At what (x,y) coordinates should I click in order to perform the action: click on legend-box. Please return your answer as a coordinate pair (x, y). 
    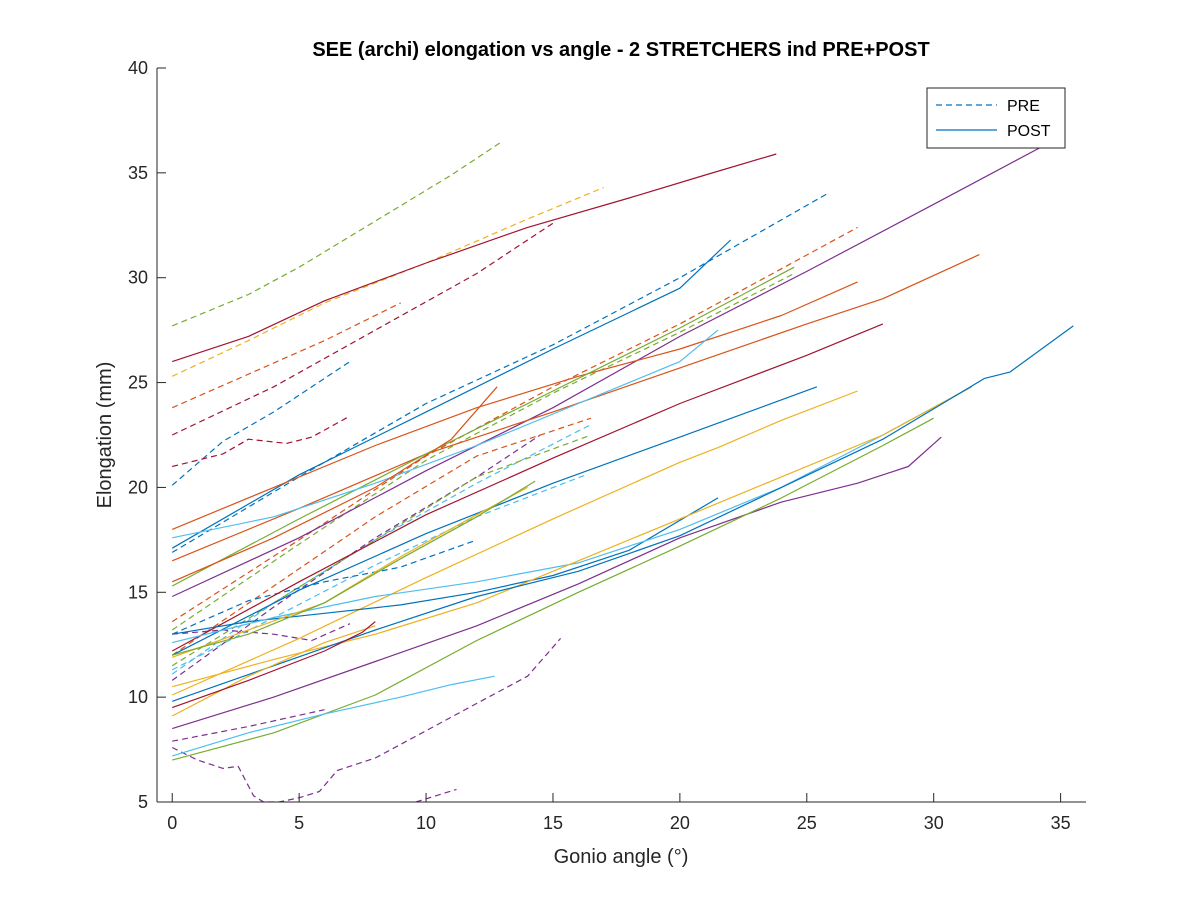
    Looking at the image, I should click on (996, 118).